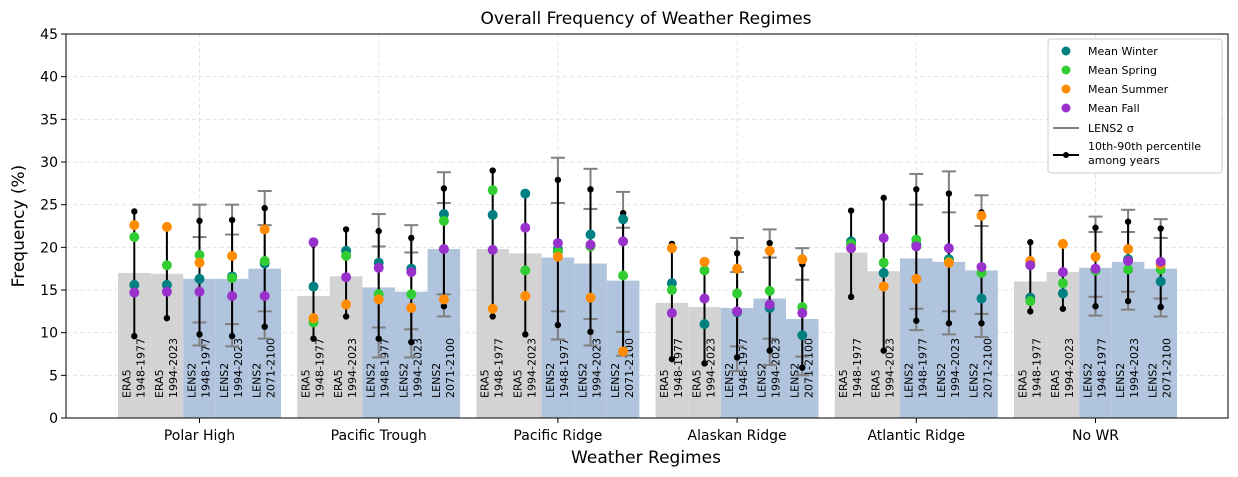 The image size is (1238, 477). Describe the element at coordinates (49, 35) in the screenshot. I see `y-tick-label: 45` at that location.